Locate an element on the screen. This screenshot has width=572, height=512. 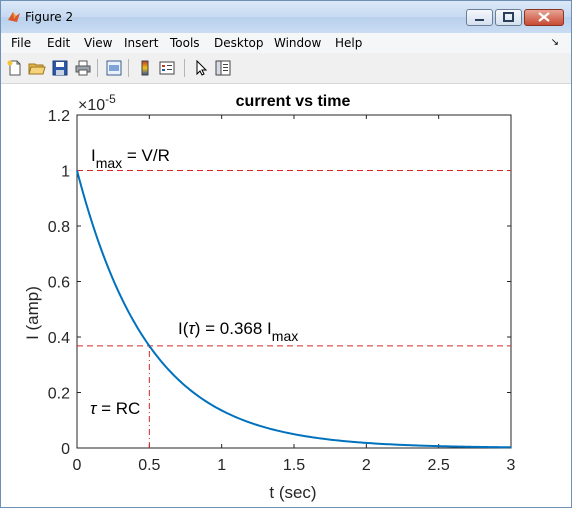
tau-annotation: τ = RC is located at coordinates (115, 408).